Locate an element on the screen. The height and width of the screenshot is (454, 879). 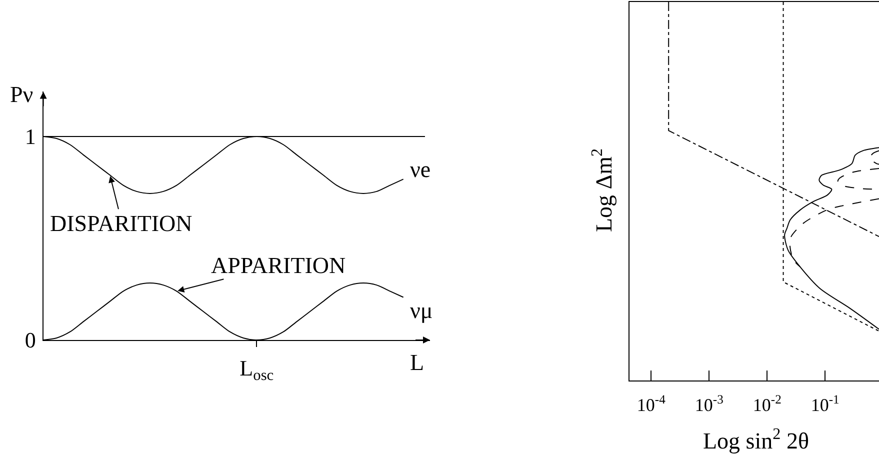
x-tick-label: 10$^{-4}$ is located at coordinates (651, 403).